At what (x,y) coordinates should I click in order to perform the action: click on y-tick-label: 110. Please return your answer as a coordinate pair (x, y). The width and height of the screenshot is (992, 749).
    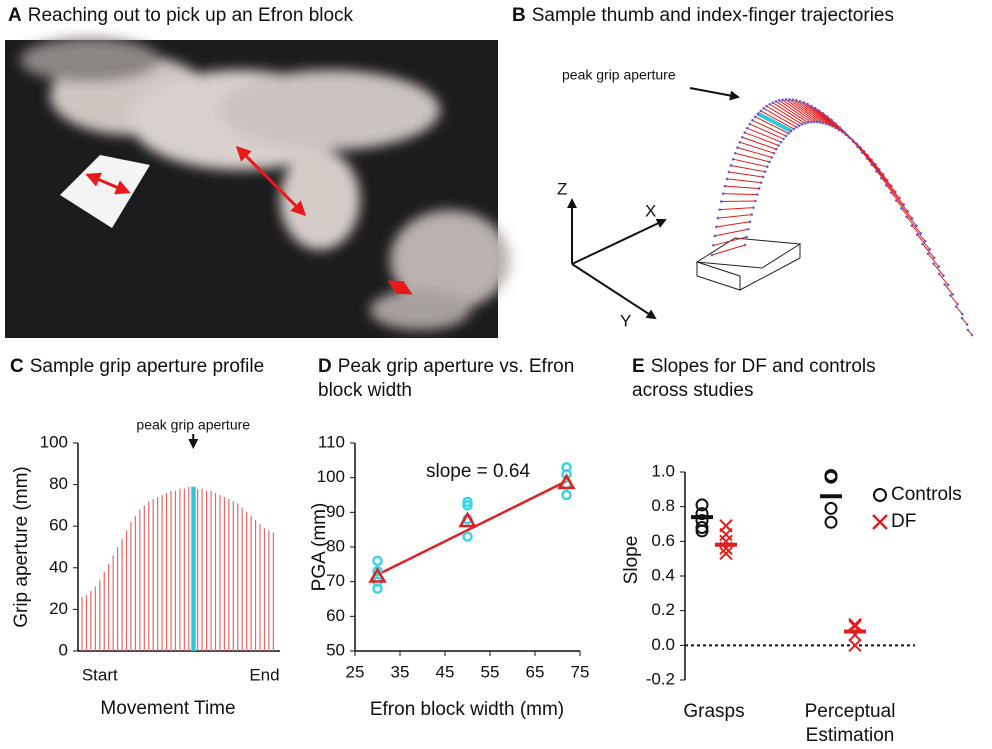
    Looking at the image, I should click on (331, 441).